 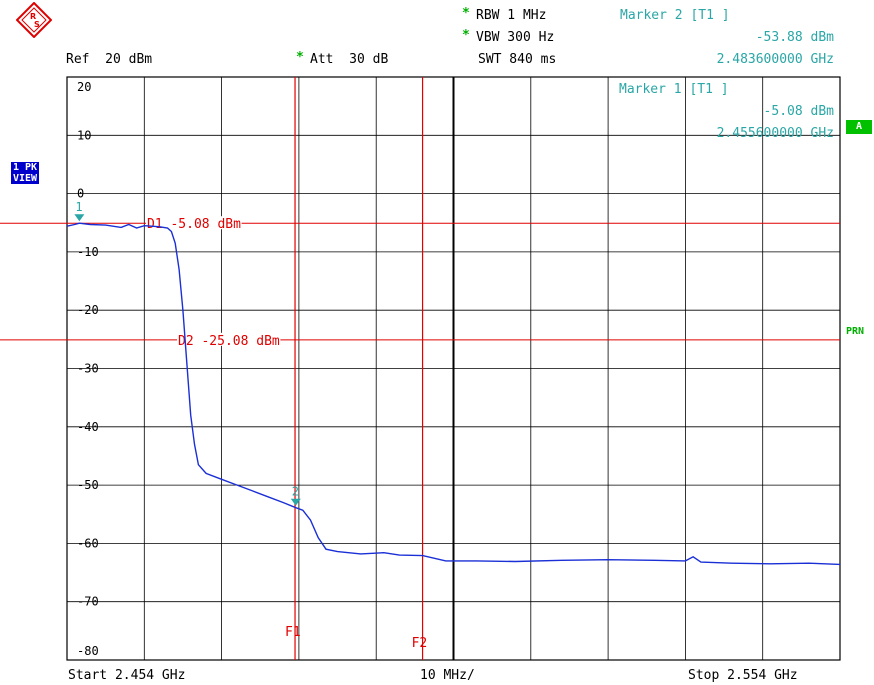 I want to click on marker2-title: Marker 2 [T1 ], so click(x=675, y=15).